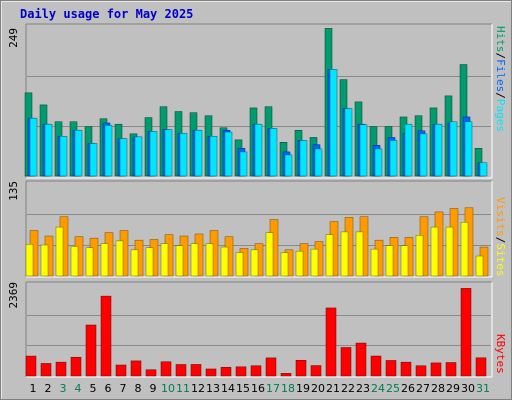 This screenshot has height=400, width=512. What do you see at coordinates (108, 388) in the screenshot?
I see `day-label: 6` at bounding box center [108, 388].